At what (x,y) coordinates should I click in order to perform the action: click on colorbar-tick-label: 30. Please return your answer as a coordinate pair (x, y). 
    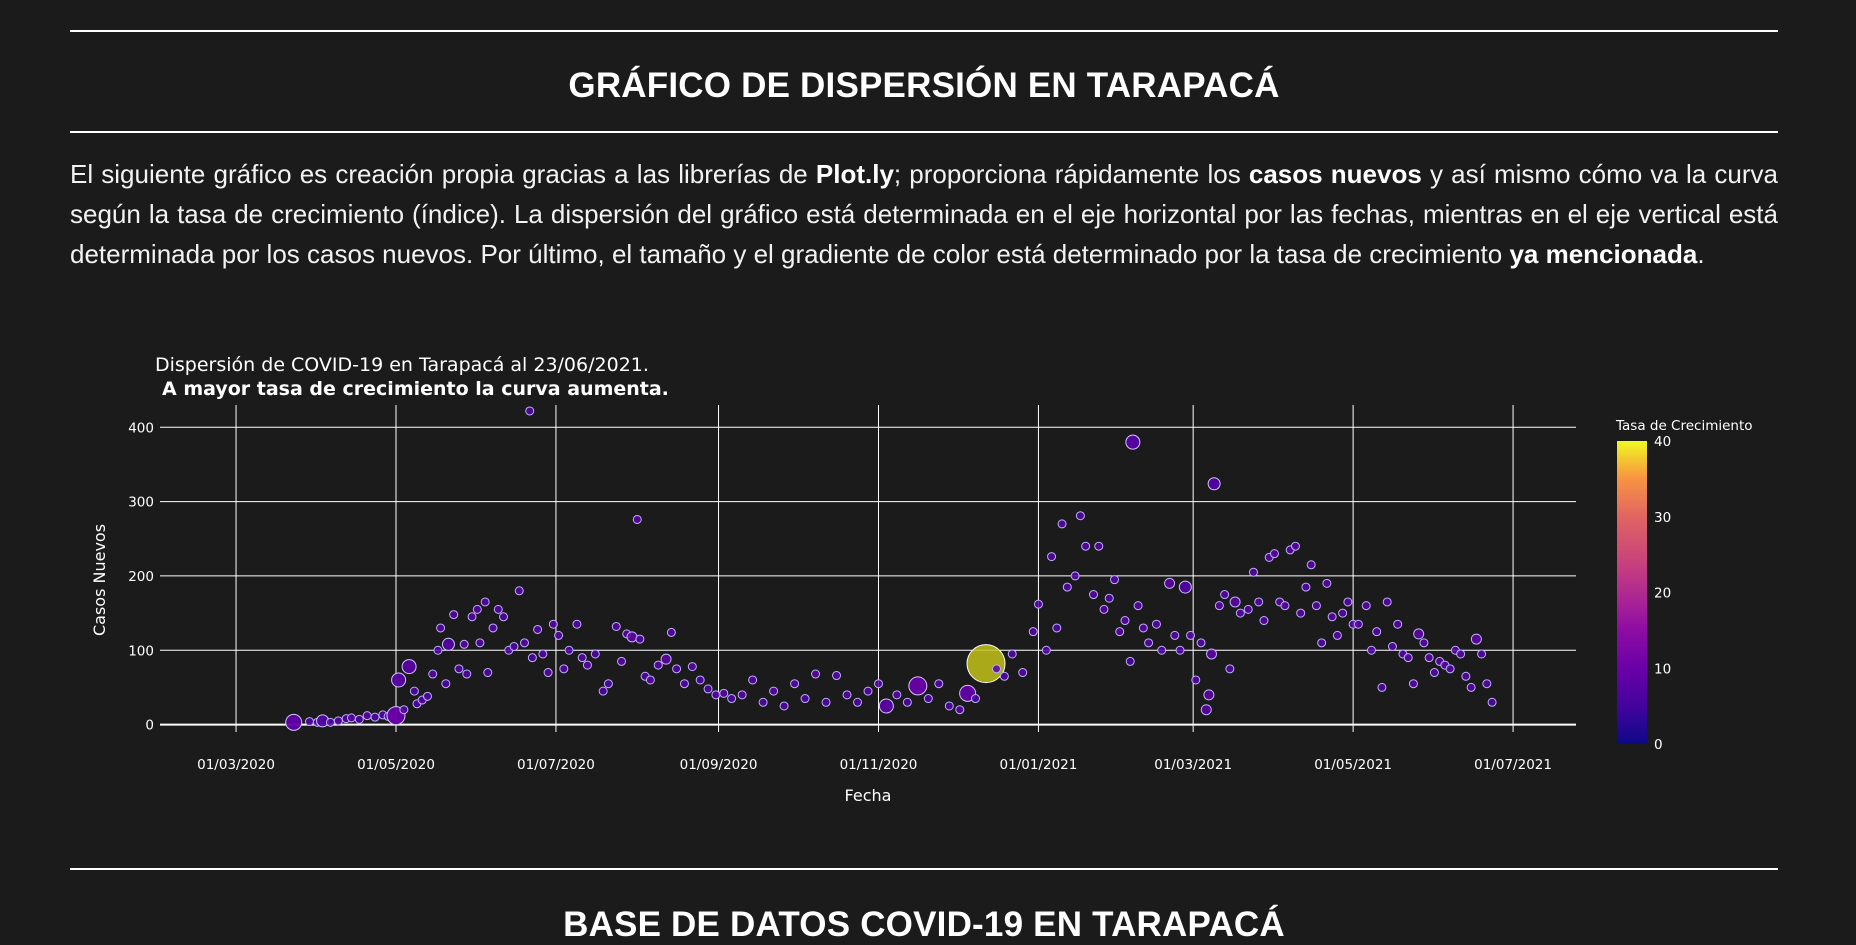
    Looking at the image, I should click on (1662, 518).